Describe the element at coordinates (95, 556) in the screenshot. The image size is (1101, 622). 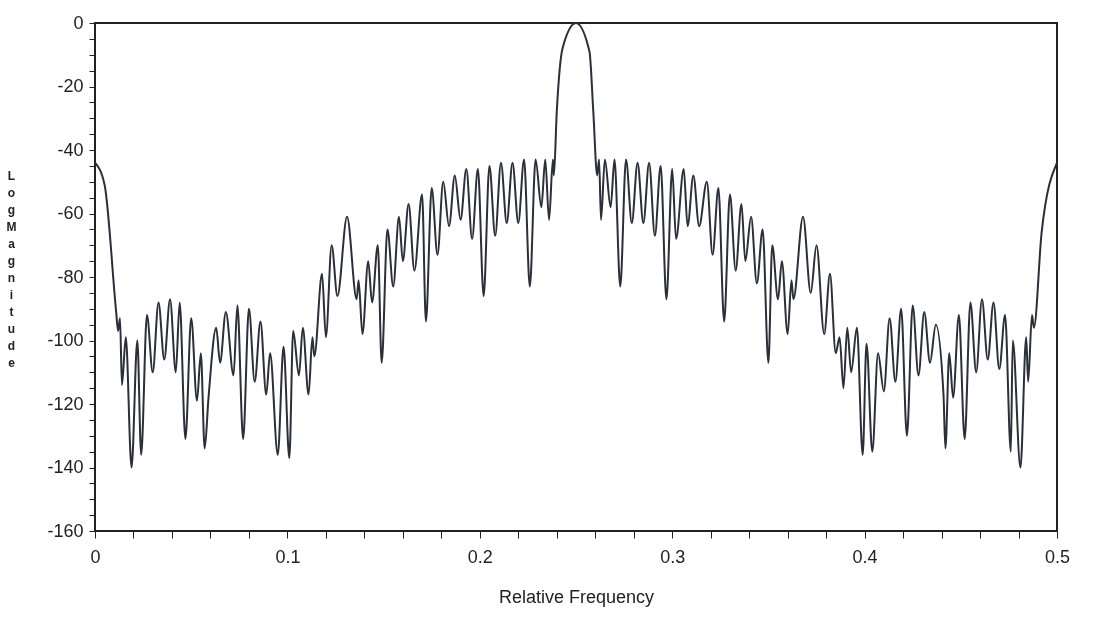
I see `x-tick-label: 0` at that location.